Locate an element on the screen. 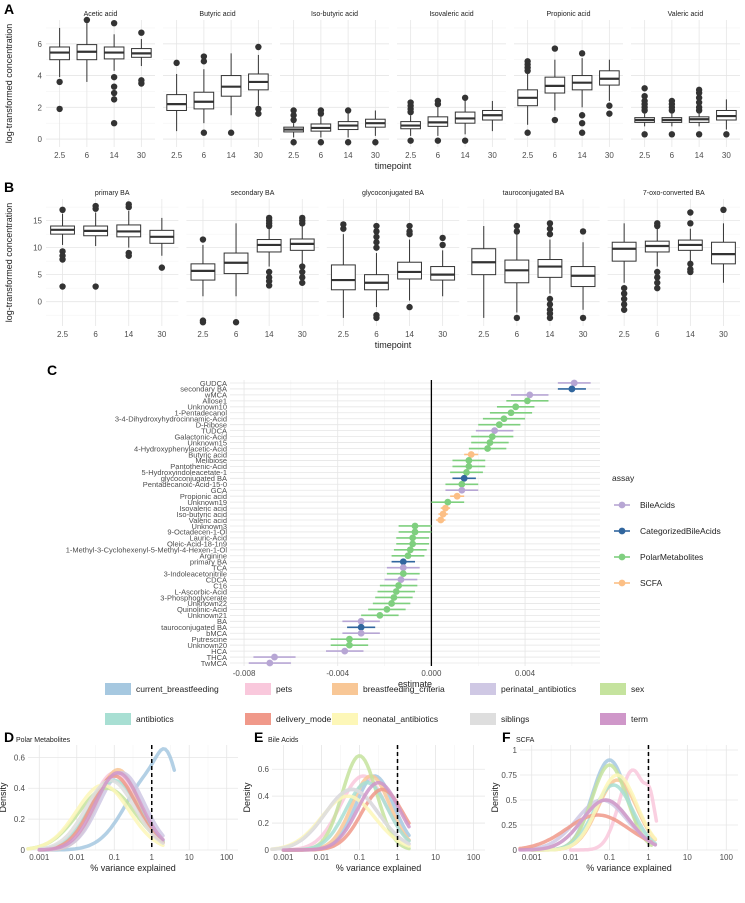 The image size is (745, 903). y-tick-label: 15 is located at coordinates (37, 221).